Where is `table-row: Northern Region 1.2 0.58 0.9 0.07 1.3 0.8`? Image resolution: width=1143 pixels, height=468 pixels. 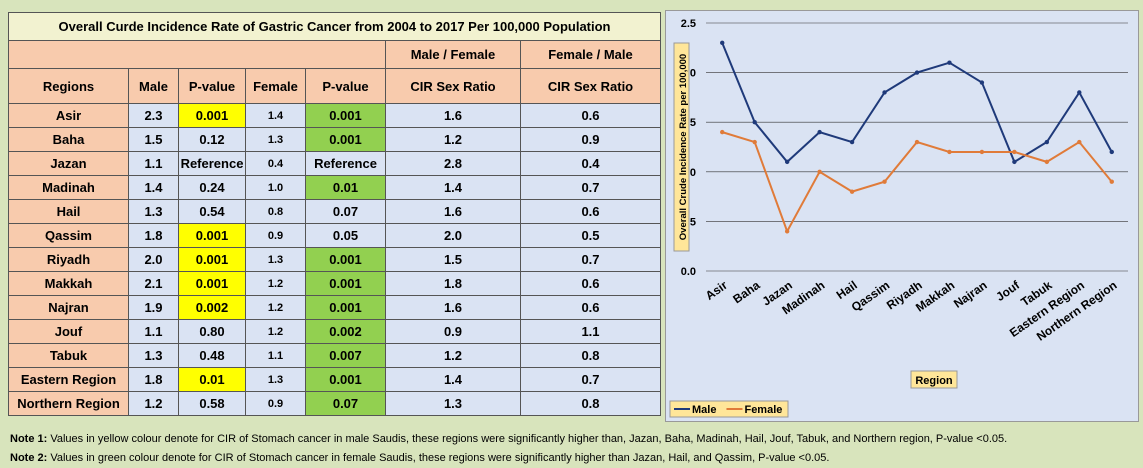 table-row: Northern Region 1.2 0.58 0.9 0.07 1.3 0.8 is located at coordinates (334, 403).